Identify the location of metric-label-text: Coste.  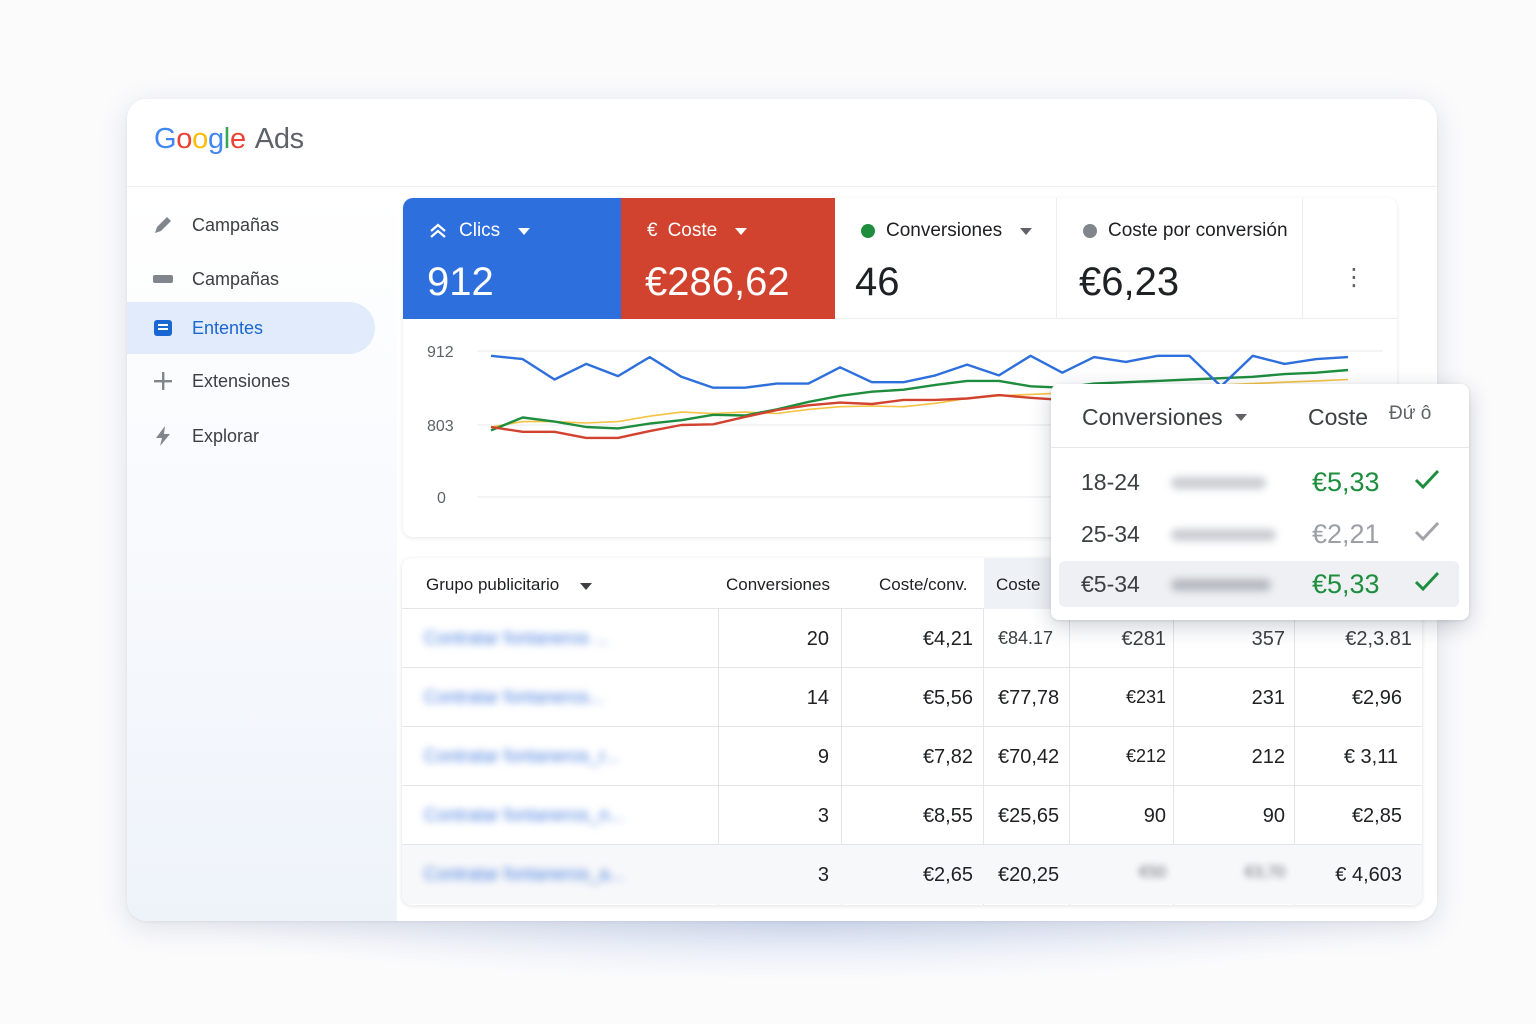
(692, 230).